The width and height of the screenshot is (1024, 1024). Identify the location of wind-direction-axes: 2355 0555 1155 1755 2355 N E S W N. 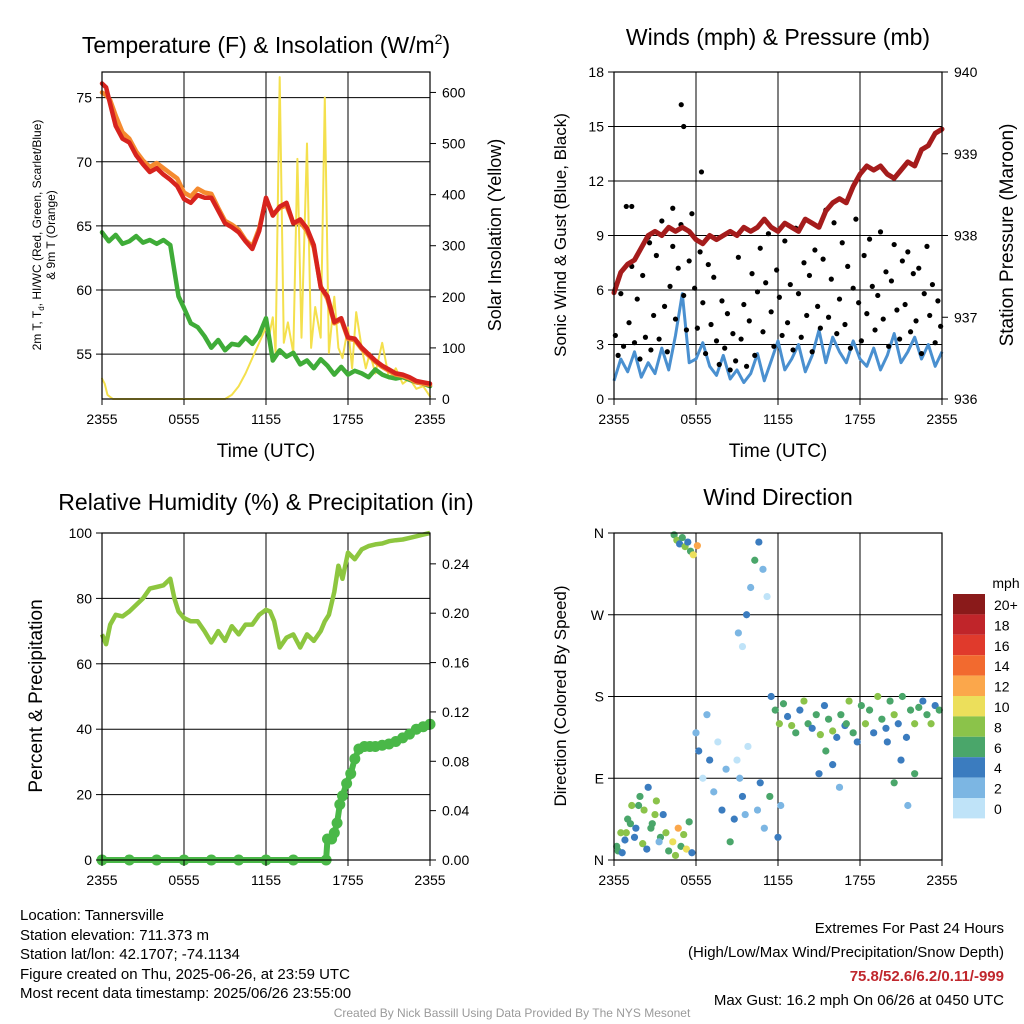
(774, 706).